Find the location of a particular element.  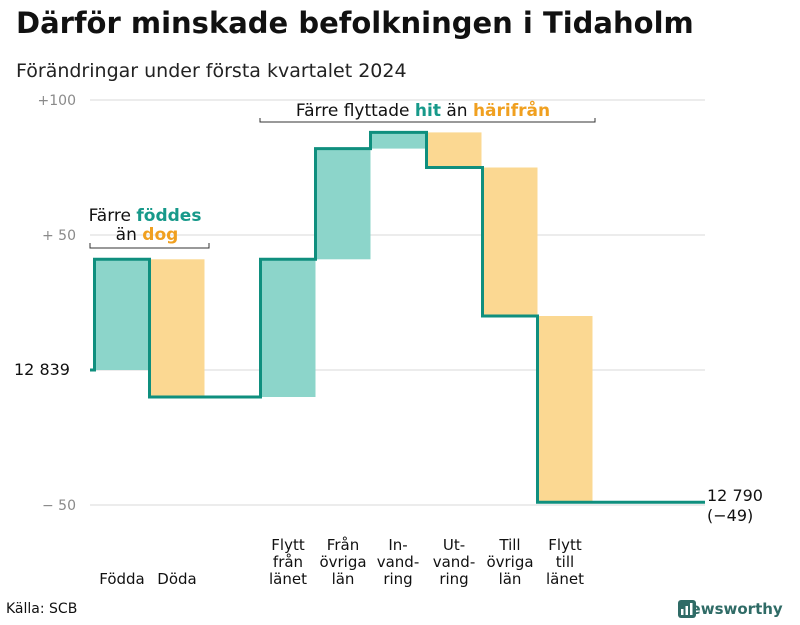

category-label: till is located at coordinates (565, 562).